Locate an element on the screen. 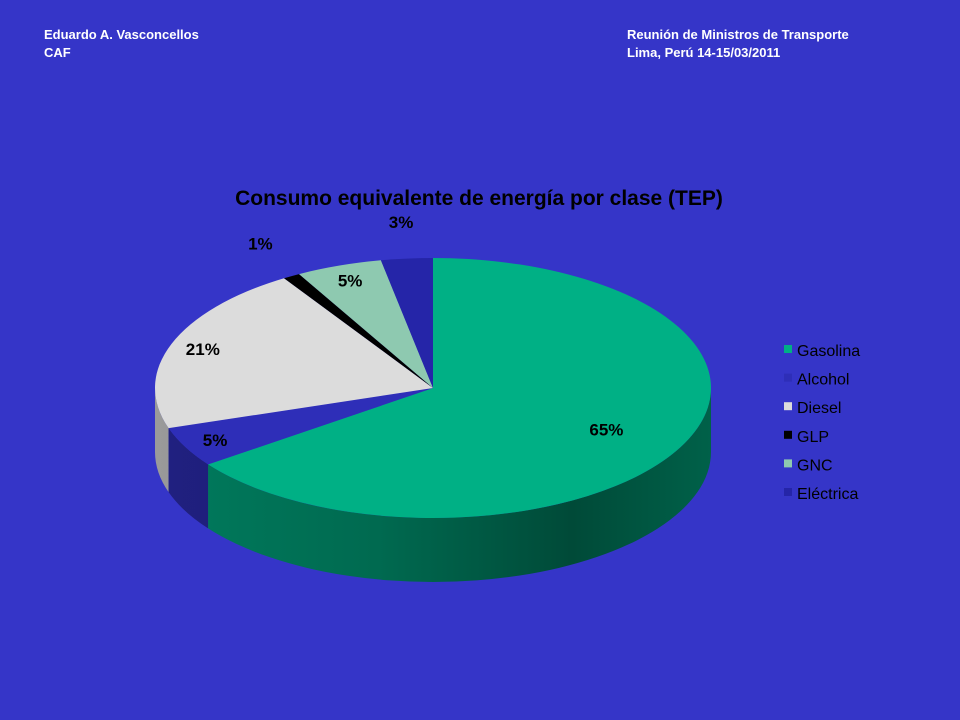  legend-label-alcohol: Alcohol is located at coordinates (823, 380).